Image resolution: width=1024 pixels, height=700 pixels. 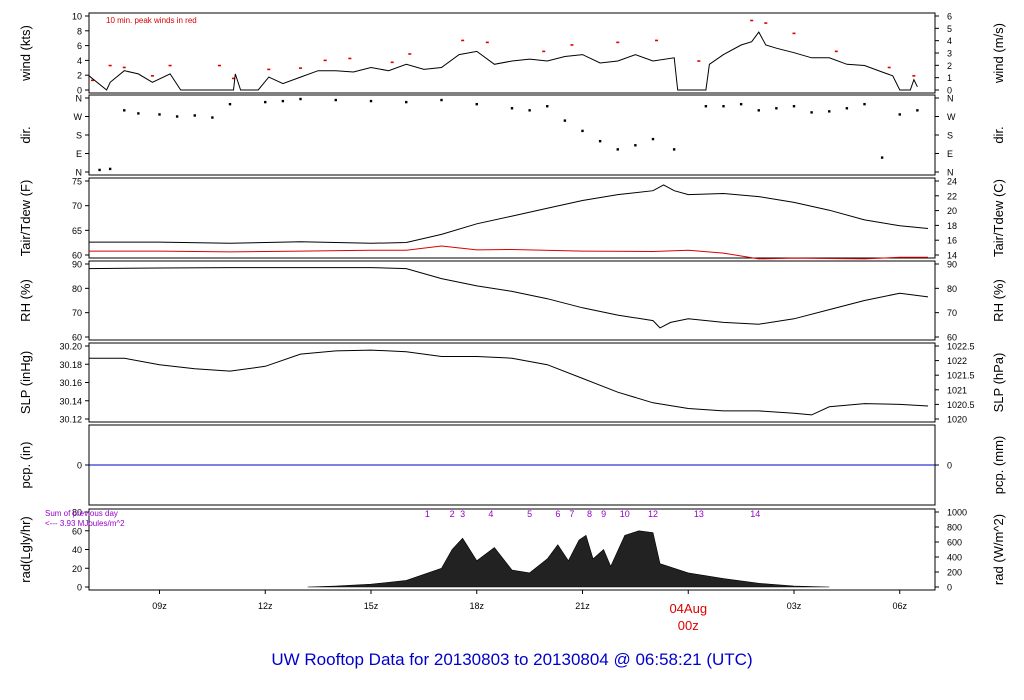 I want to click on y-tick-label: 30.12, so click(x=70, y=420).